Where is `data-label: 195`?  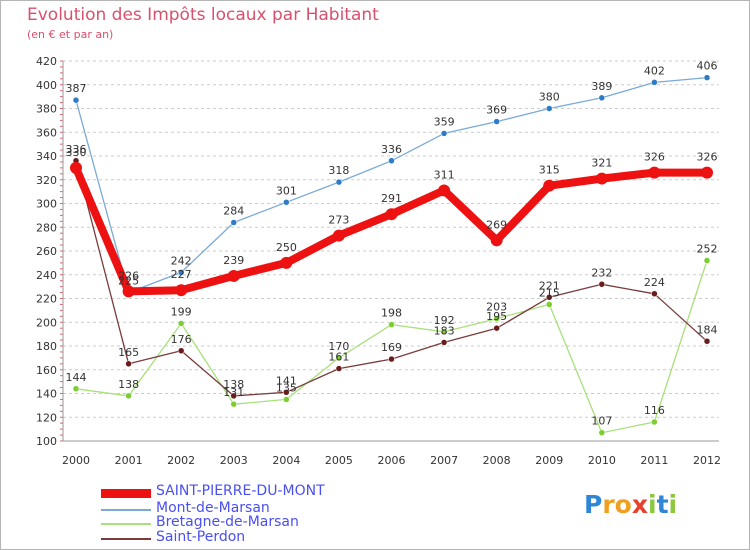
data-label: 195 is located at coordinates (496, 316).